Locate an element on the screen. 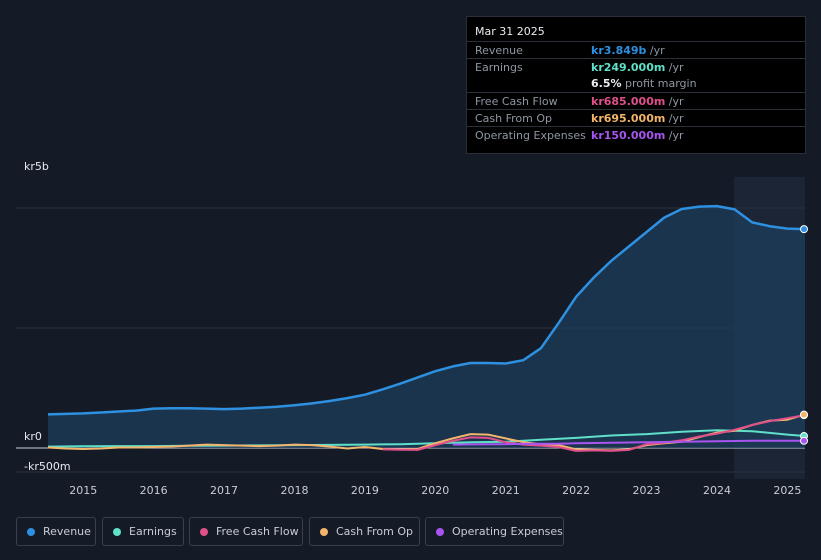 The height and width of the screenshot is (560, 821). tooltip-row-cash-from-op: Cash From Op kr695.000m /yr is located at coordinates (636, 117).